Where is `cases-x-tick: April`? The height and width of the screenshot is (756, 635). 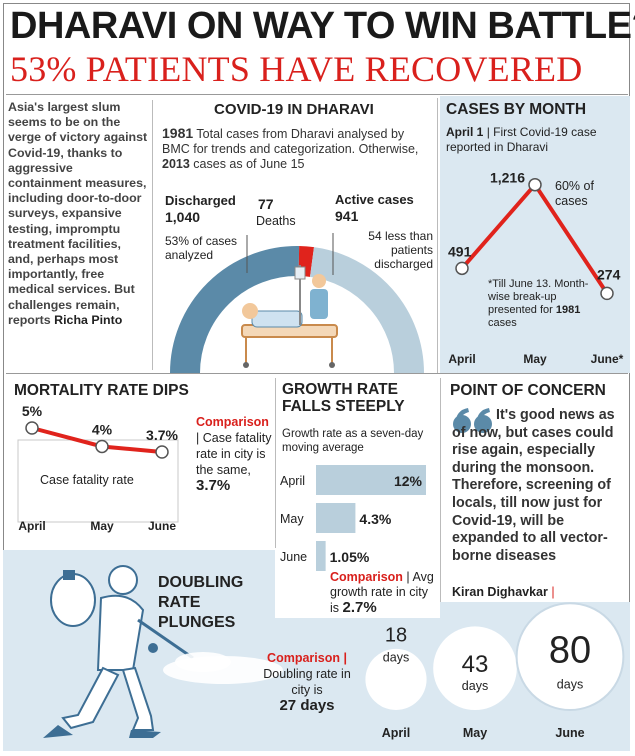 cases-x-tick: April is located at coordinates (461, 359).